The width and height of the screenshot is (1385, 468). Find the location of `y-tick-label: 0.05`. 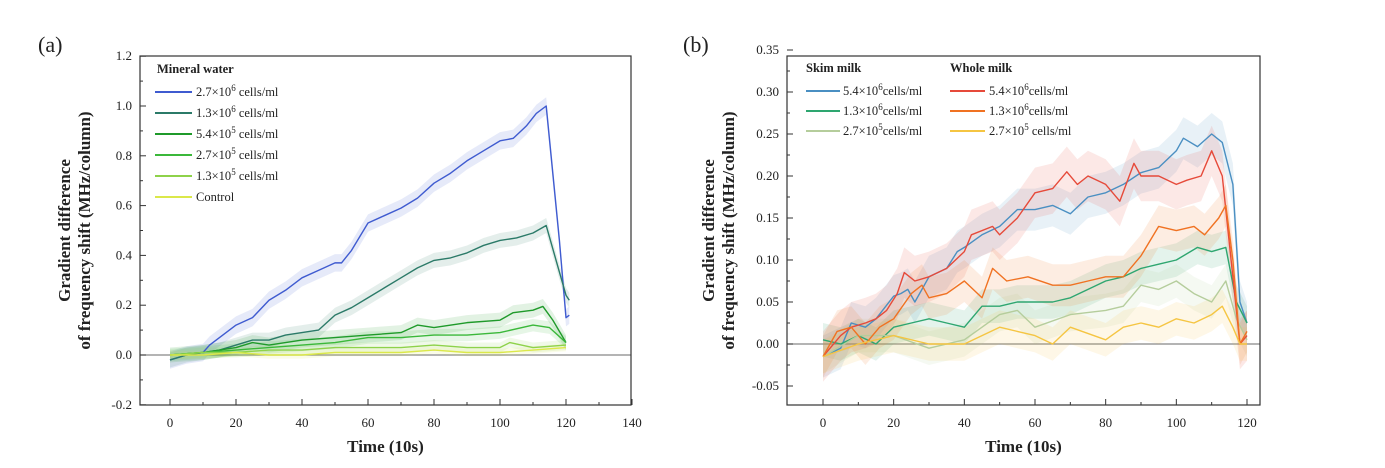

y-tick-label: 0.05 is located at coordinates (767, 301).